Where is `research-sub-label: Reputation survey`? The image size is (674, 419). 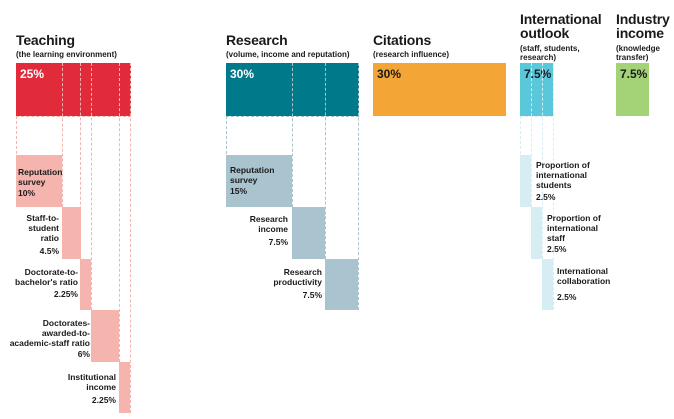 research-sub-label: Reputation survey is located at coordinates (252, 175).